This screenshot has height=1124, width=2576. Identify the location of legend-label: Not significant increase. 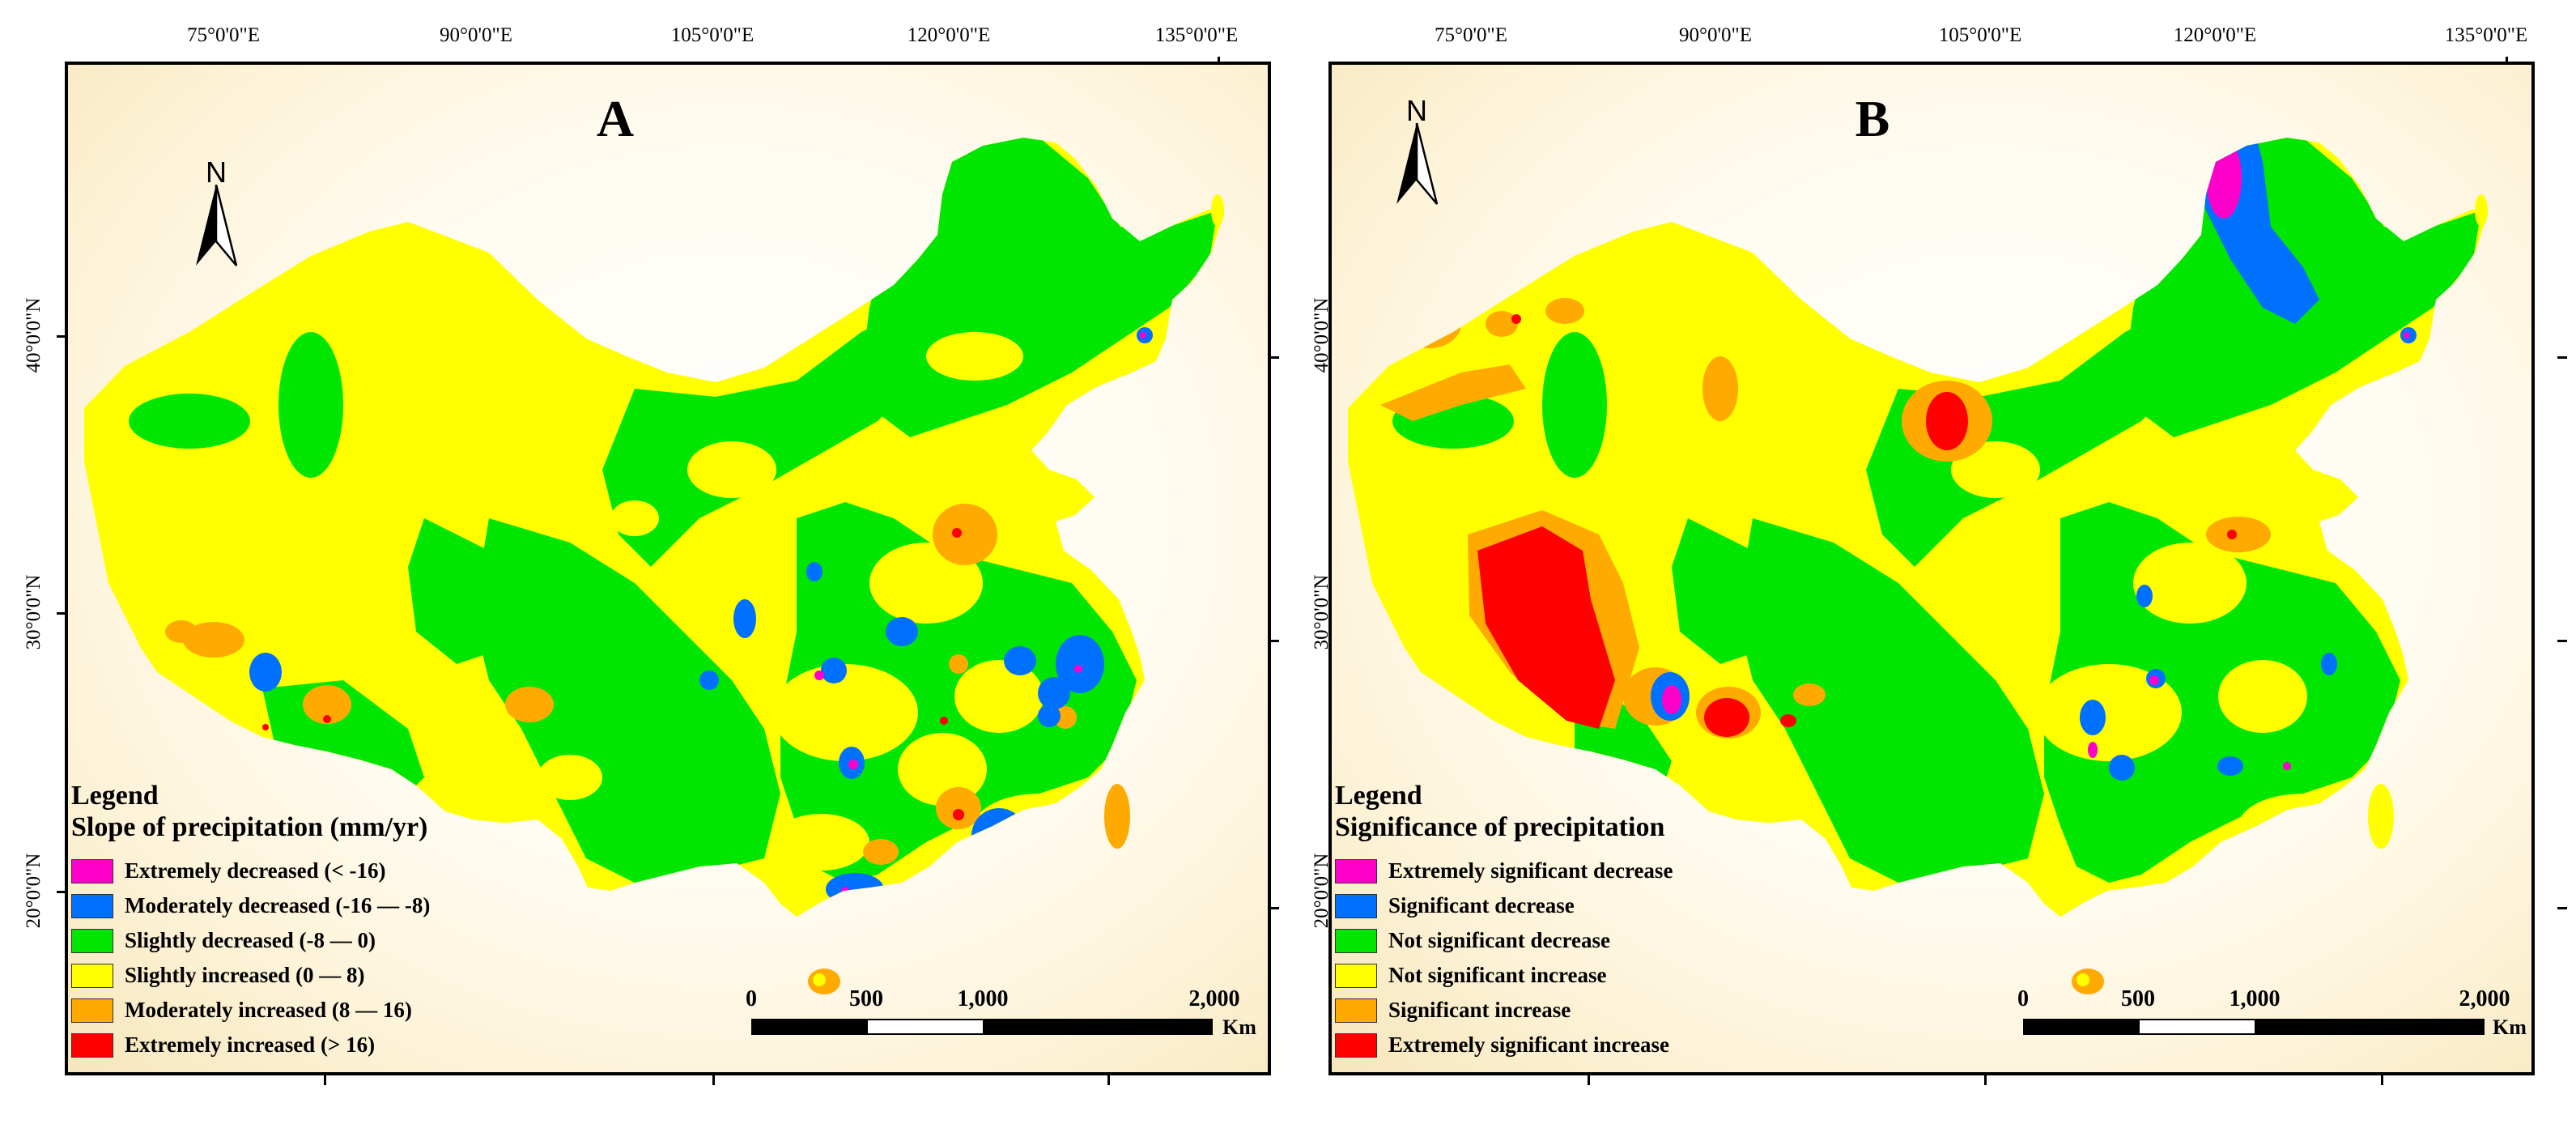
(1498, 975).